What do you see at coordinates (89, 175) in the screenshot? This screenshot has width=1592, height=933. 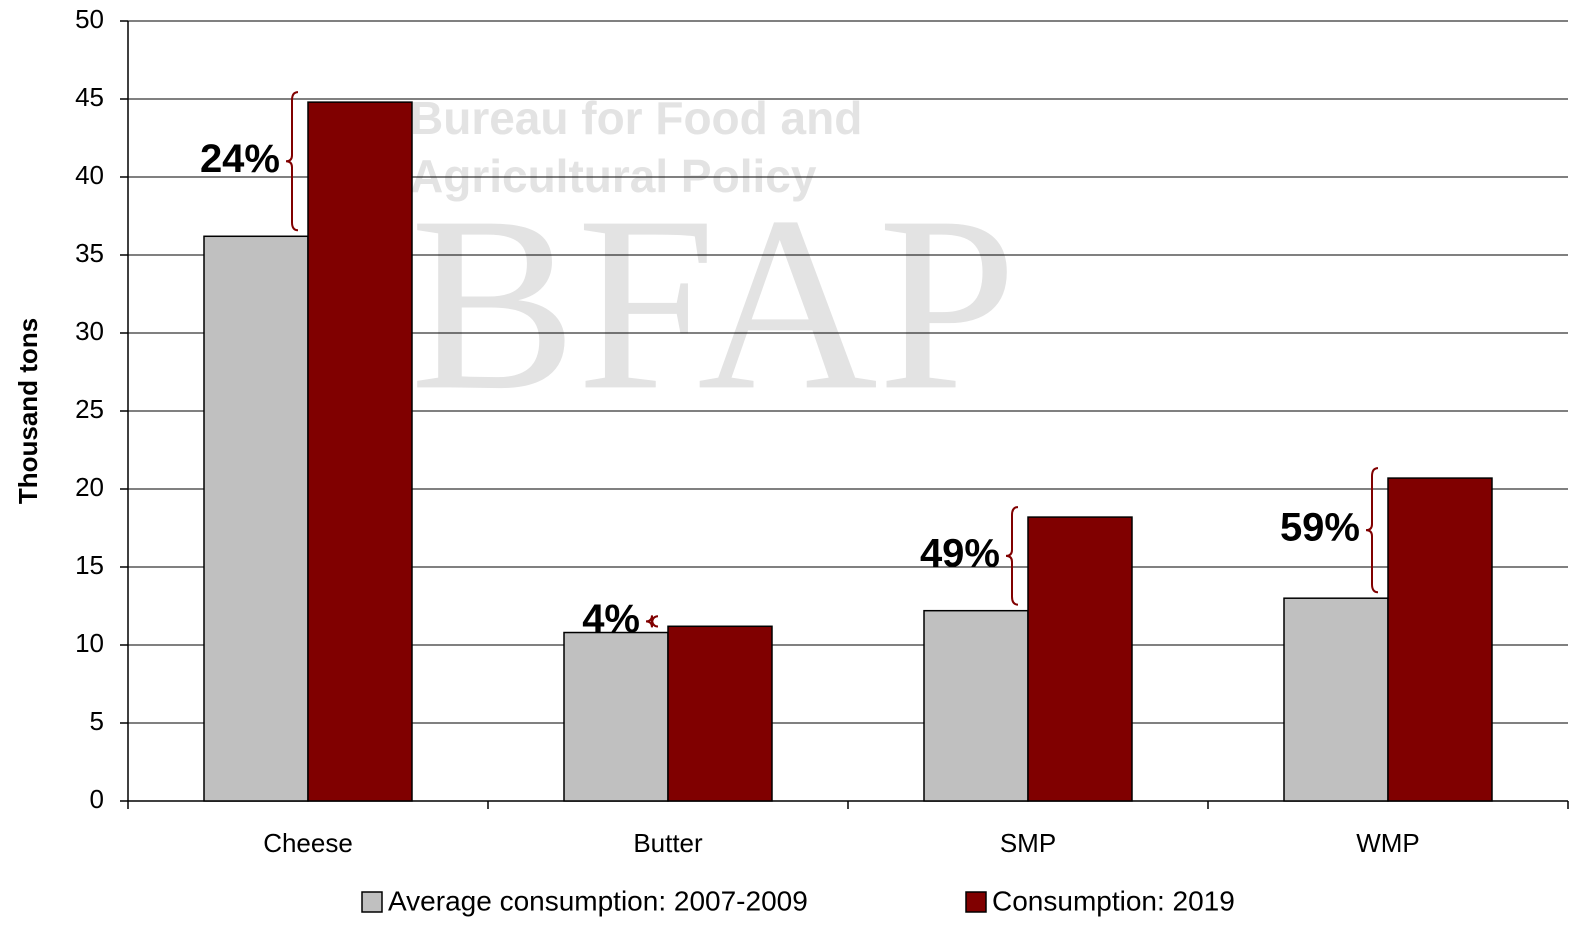 I see `y-tick-label: 40` at bounding box center [89, 175].